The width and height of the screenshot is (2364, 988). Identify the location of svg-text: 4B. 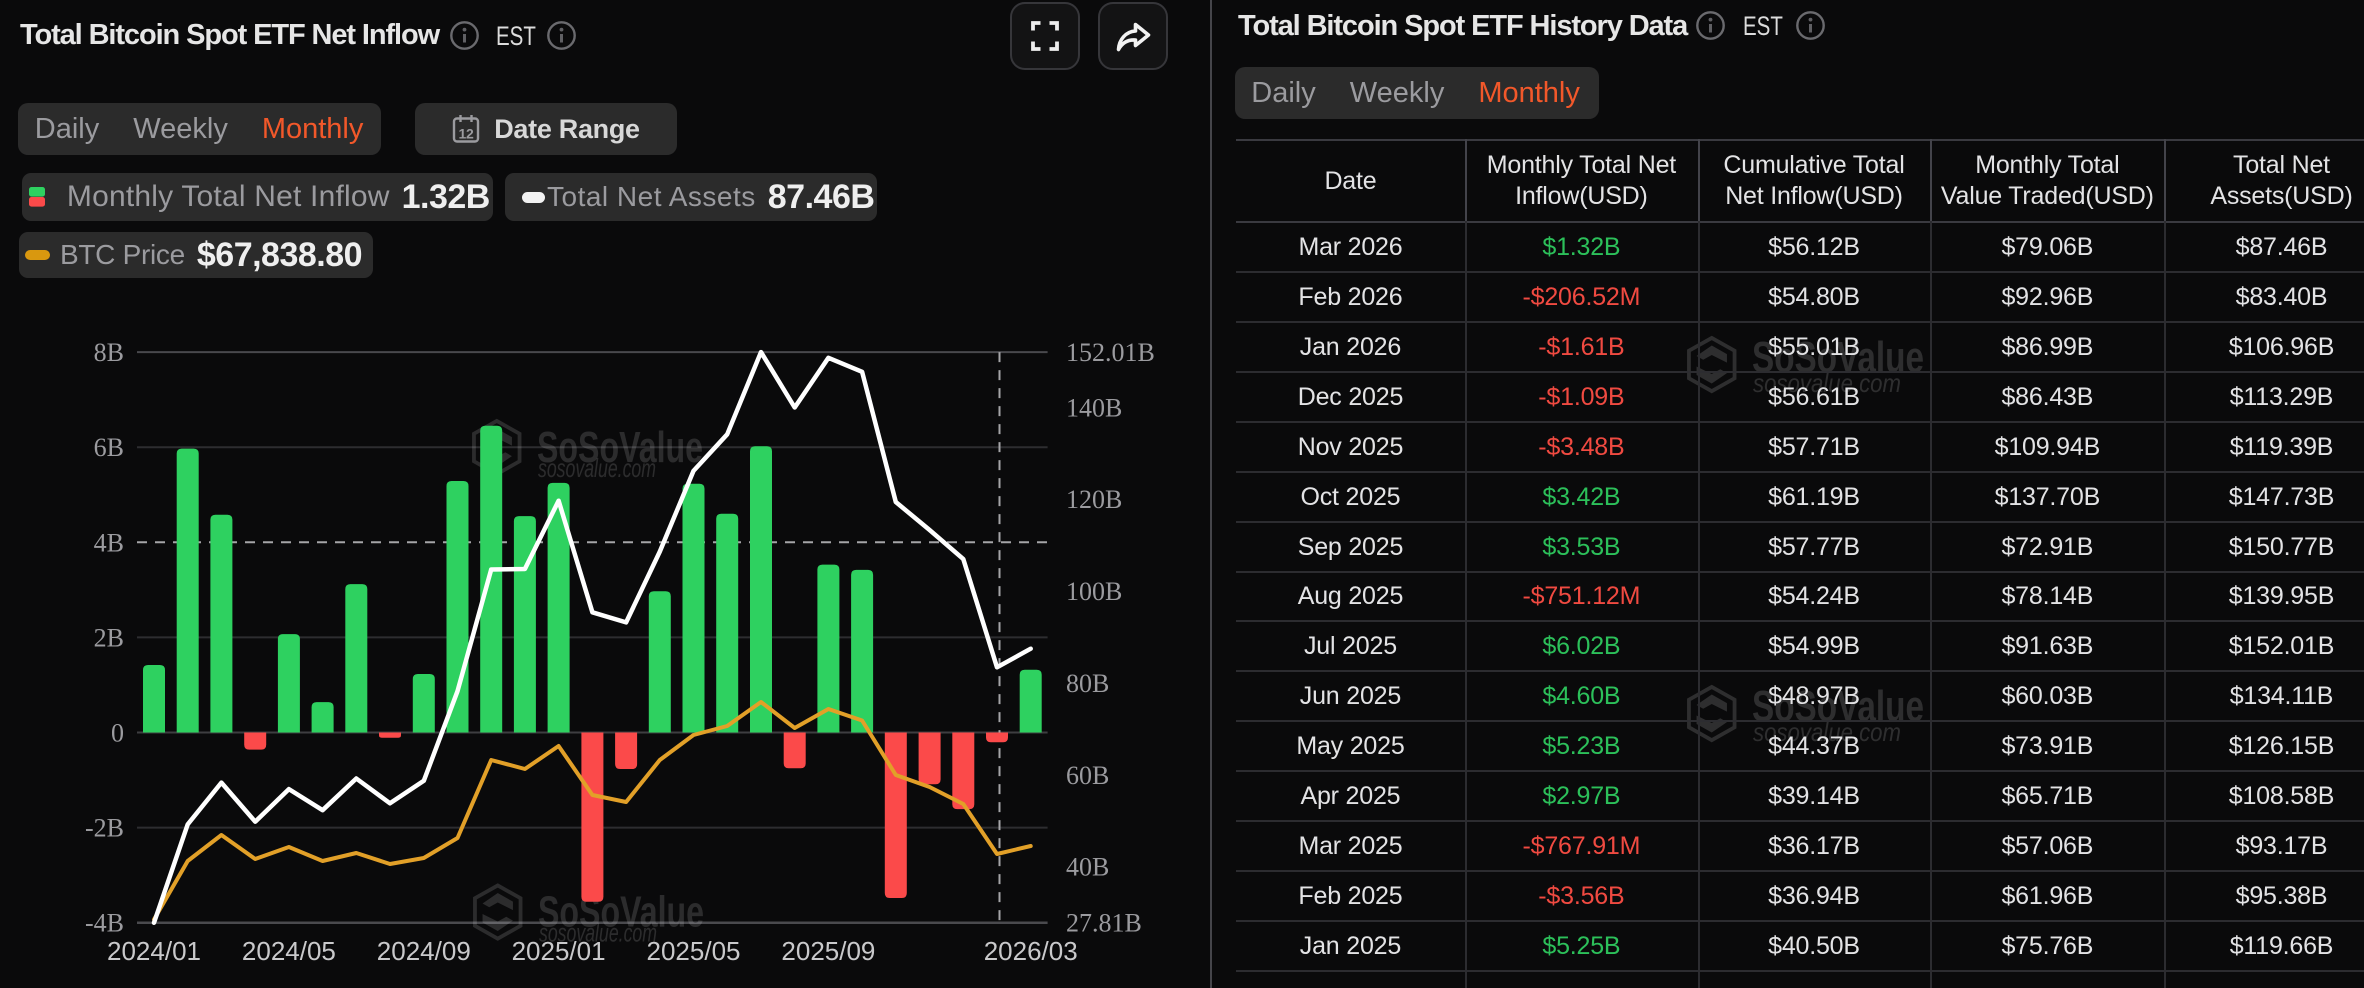
(109, 542).